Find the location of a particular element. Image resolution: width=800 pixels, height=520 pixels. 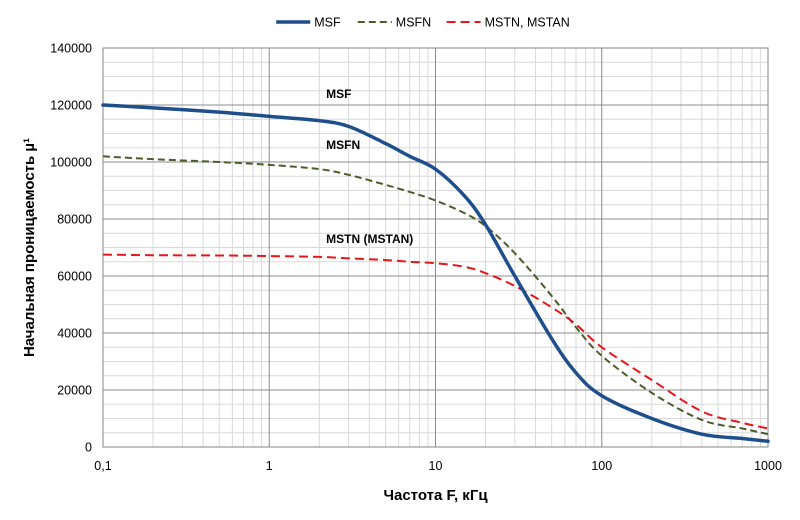

x-tick-label: 0,1 is located at coordinates (102, 466).